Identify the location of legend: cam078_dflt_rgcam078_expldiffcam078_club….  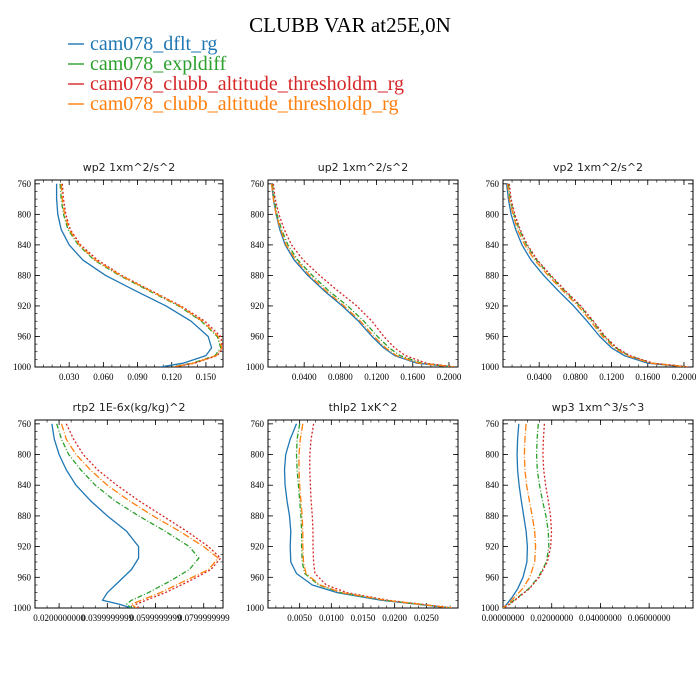
(236, 74).